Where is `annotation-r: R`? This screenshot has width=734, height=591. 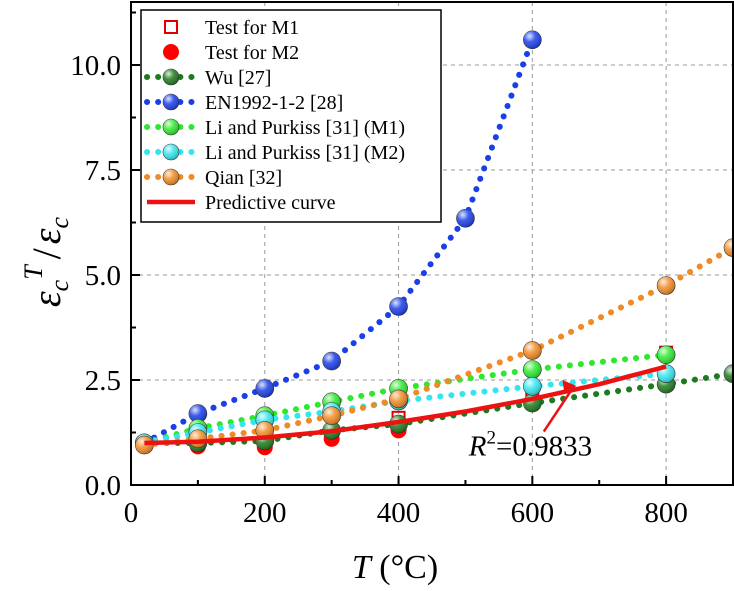
annotation-r: R is located at coordinates (477, 447).